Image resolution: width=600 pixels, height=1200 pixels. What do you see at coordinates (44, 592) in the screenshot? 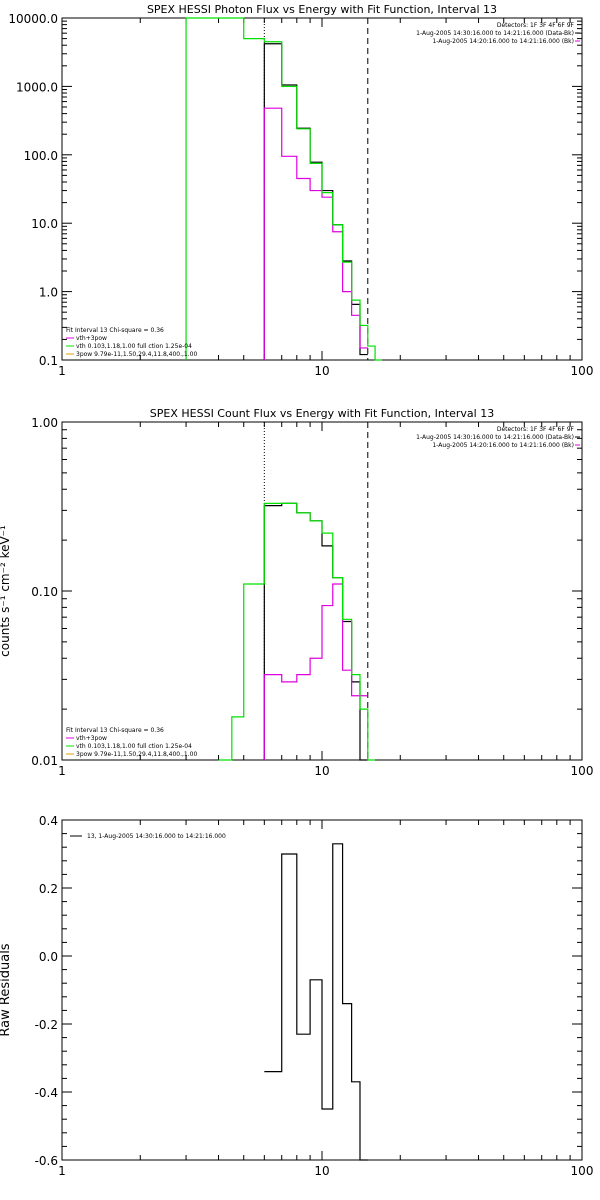
I see `y-tick-label-1: 0.10` at bounding box center [44, 592].